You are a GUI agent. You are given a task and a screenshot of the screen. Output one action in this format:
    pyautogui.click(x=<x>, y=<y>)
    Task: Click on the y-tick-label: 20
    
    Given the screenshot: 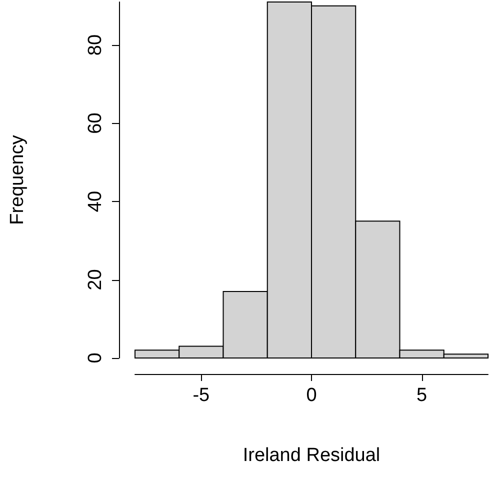 What is the action you would take?
    pyautogui.click(x=95, y=279)
    